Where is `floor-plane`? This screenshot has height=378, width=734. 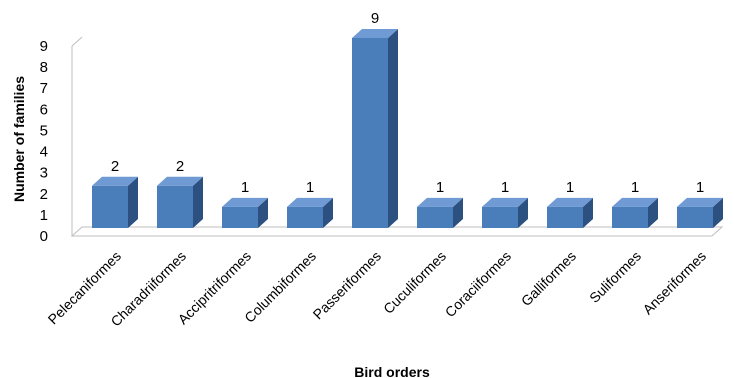
floor-plane is located at coordinates (397, 231).